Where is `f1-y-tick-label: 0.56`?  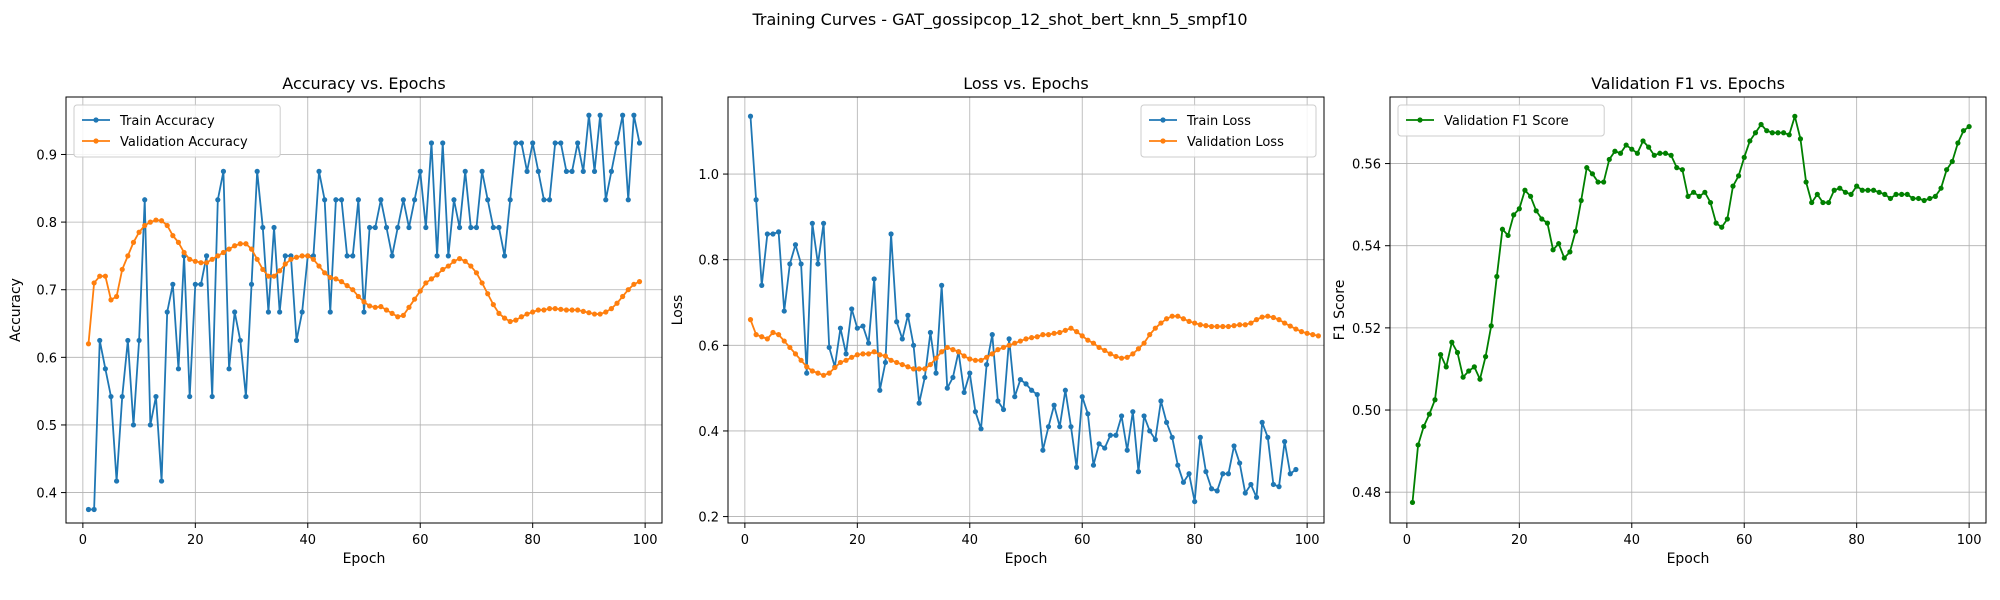
f1-y-tick-label: 0.56 is located at coordinates (1366, 165).